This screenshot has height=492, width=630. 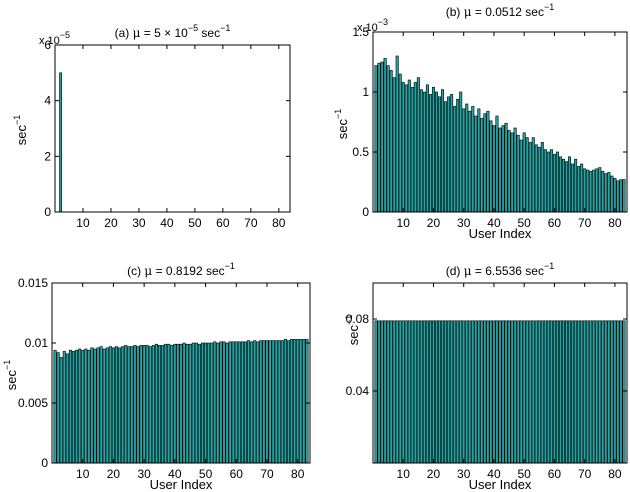 What do you see at coordinates (585, 223) in the screenshot?
I see `x-tick-label: 70` at bounding box center [585, 223].